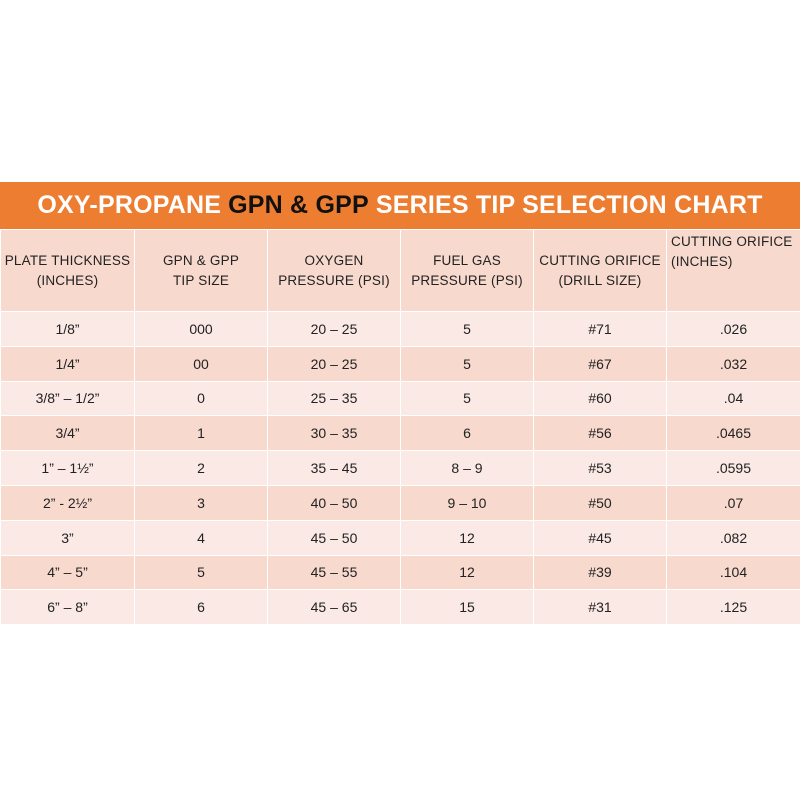 This screenshot has height=800, width=800. I want to click on cell-orifice-inches: .125, so click(733, 607).